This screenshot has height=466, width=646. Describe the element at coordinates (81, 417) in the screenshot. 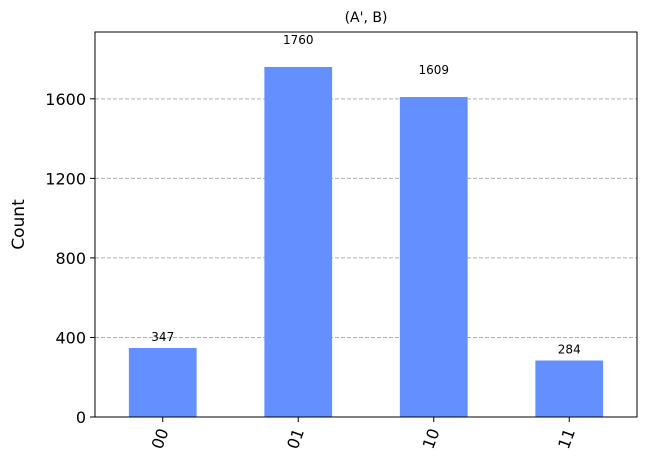

I see `y-tick-label: 0` at that location.